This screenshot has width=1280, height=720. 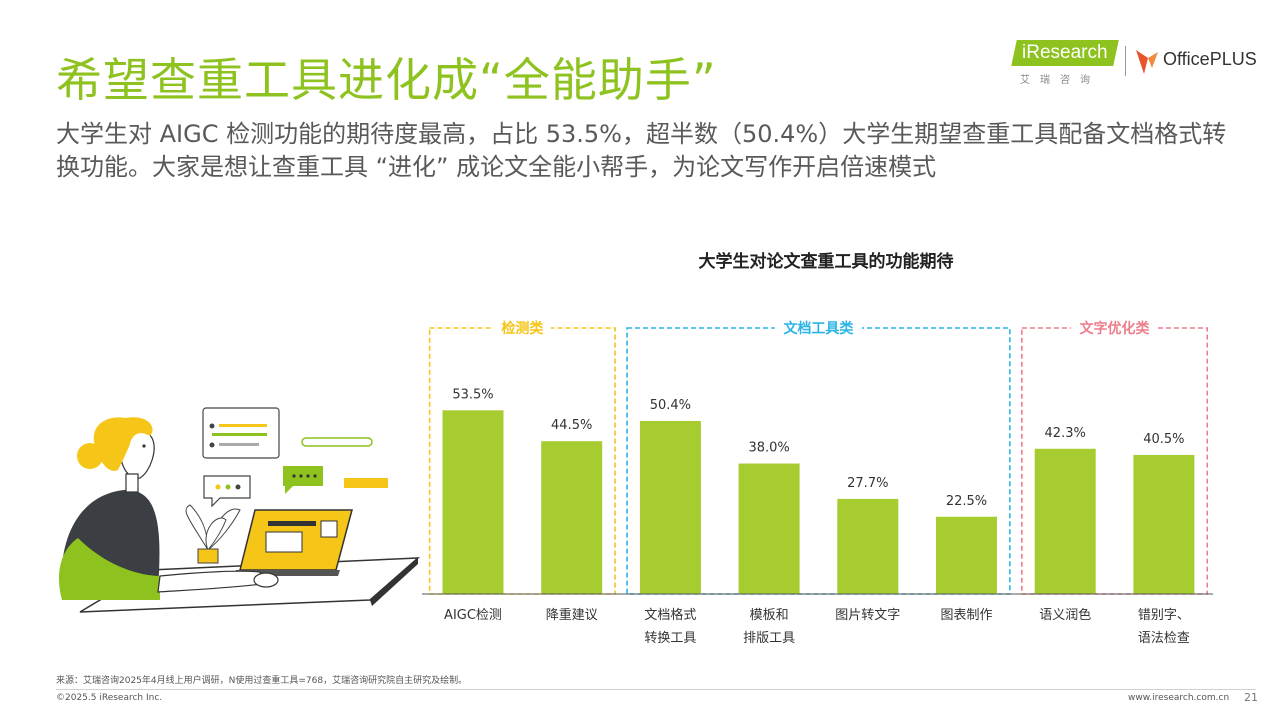 I want to click on website: www.iresearch.com.cn, so click(x=1179, y=698).